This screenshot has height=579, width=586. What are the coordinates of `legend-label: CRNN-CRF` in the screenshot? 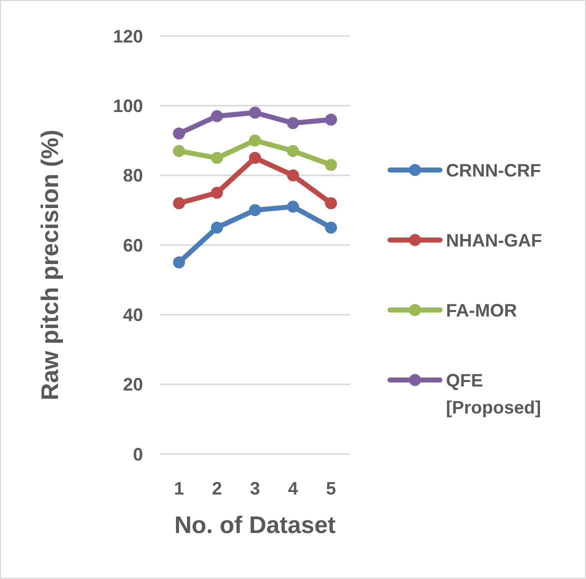 It's located at (493, 170).